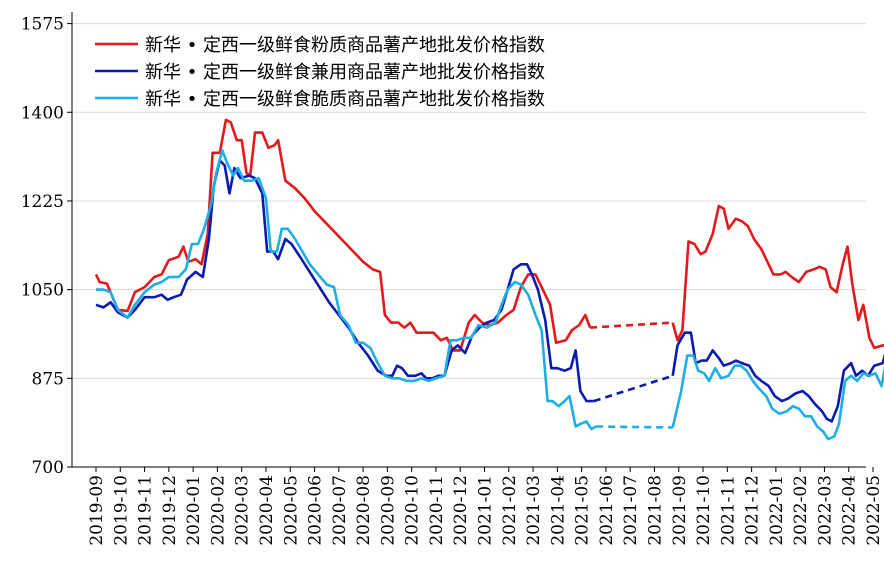  Describe the element at coordinates (607, 510) in the screenshot. I see `x-tick-label: 2021-06` at that location.